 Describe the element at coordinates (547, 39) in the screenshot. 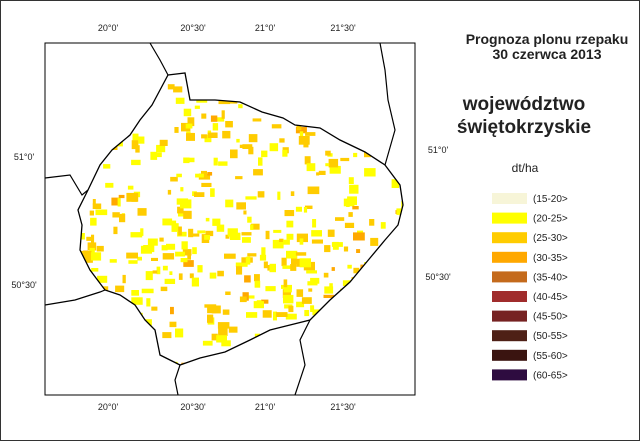

I see `title-line: Prognoza plonu rzepaku` at that location.